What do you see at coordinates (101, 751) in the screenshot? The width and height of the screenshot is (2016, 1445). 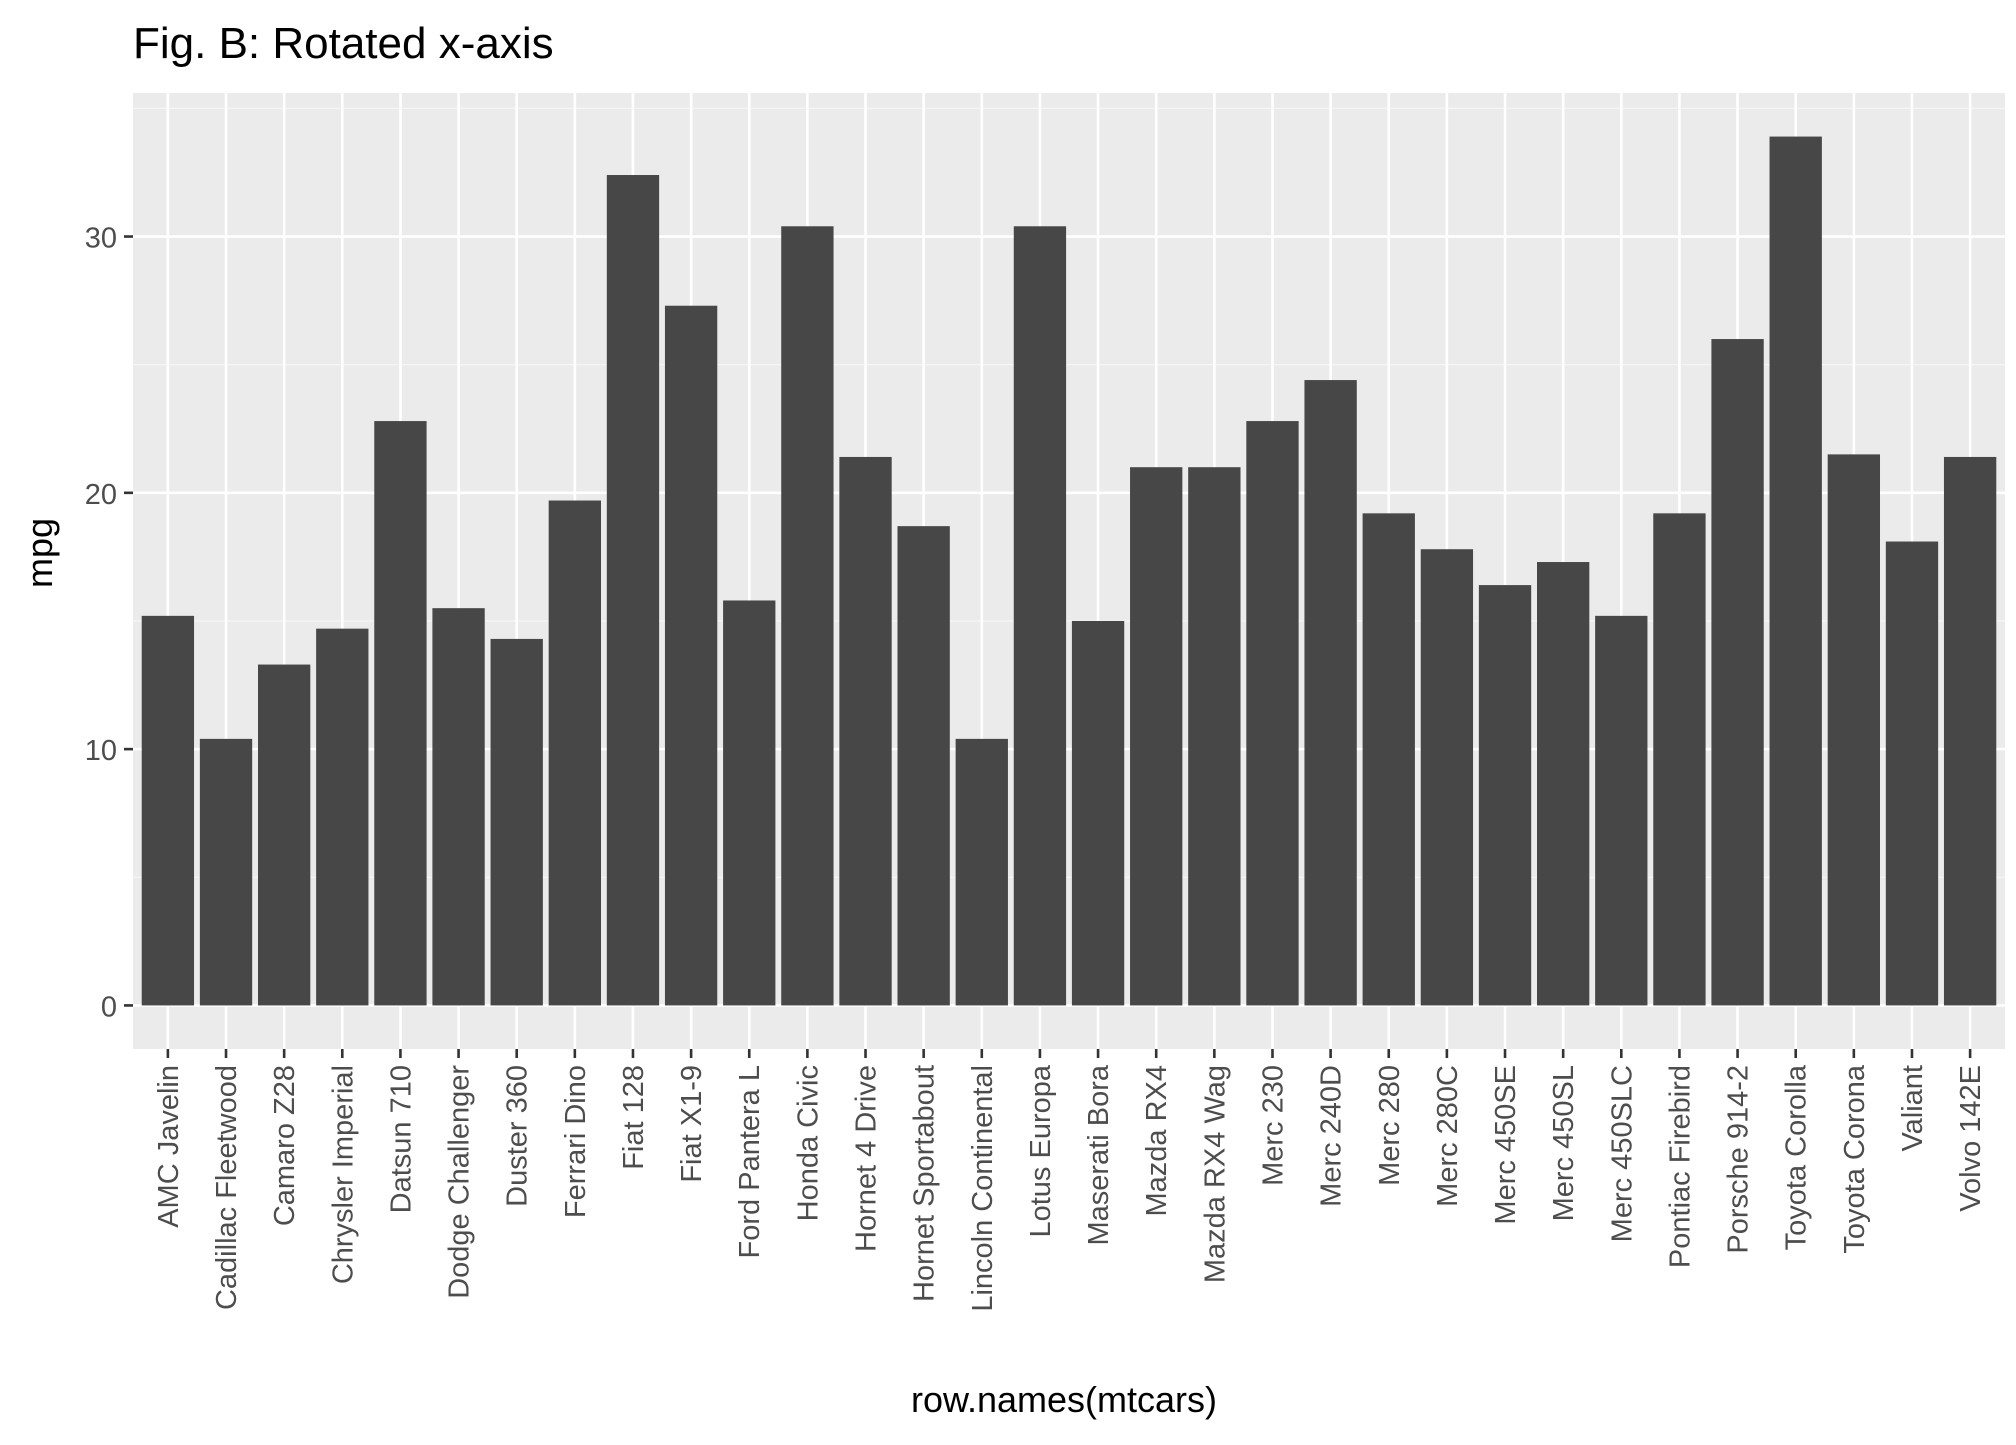 I see `y-tick-label: 10` at bounding box center [101, 751].